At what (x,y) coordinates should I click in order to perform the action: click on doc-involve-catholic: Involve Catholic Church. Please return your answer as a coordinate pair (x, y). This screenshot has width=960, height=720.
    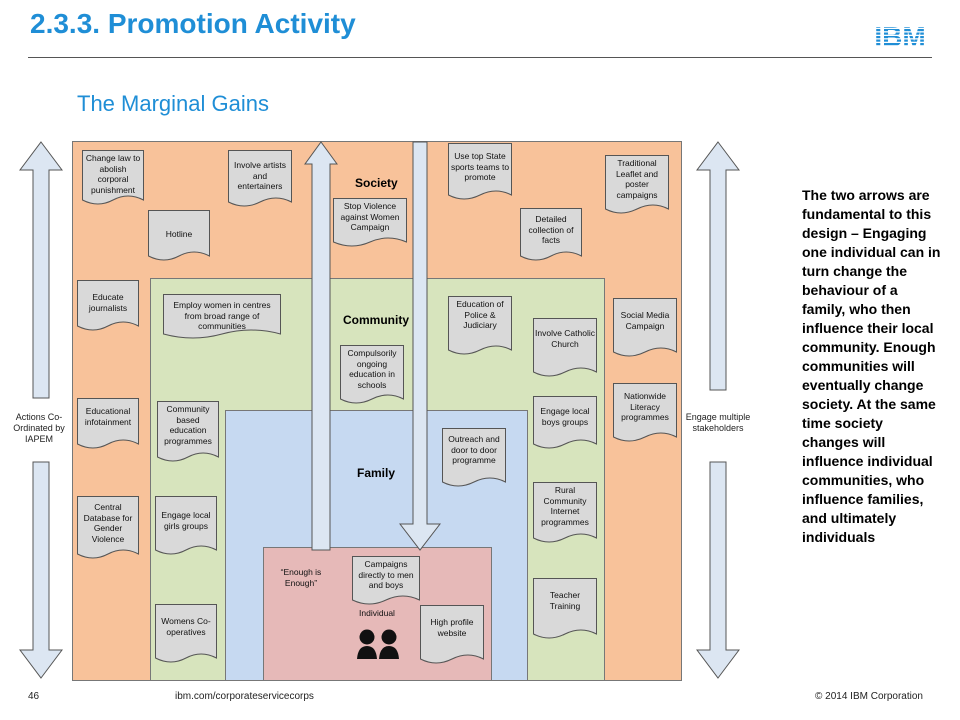
    Looking at the image, I should click on (565, 348).